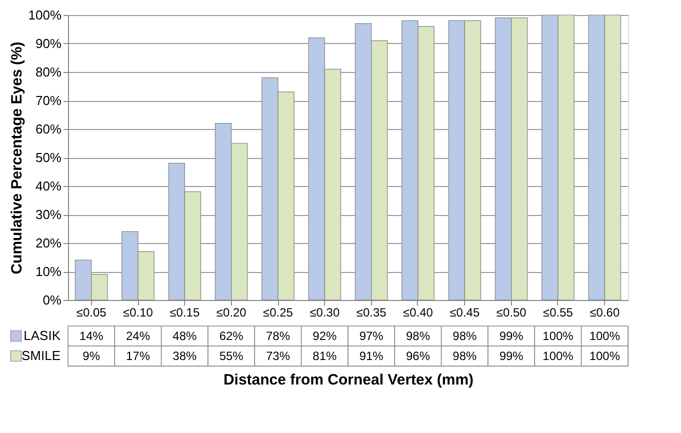  I want to click on y-tick-label: 0%, so click(52, 300).